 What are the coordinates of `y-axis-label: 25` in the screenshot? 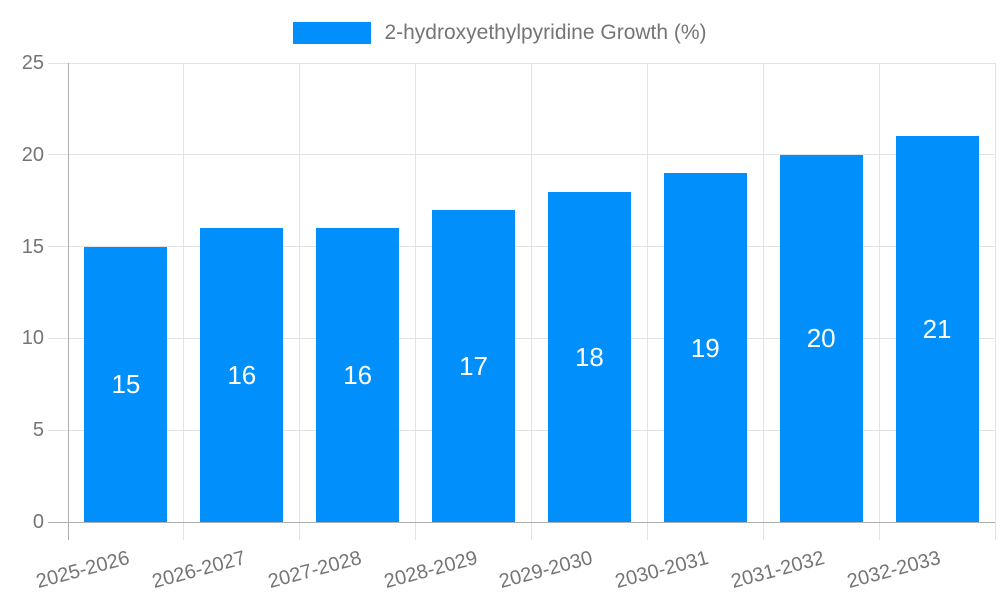 It's located at (32, 63).